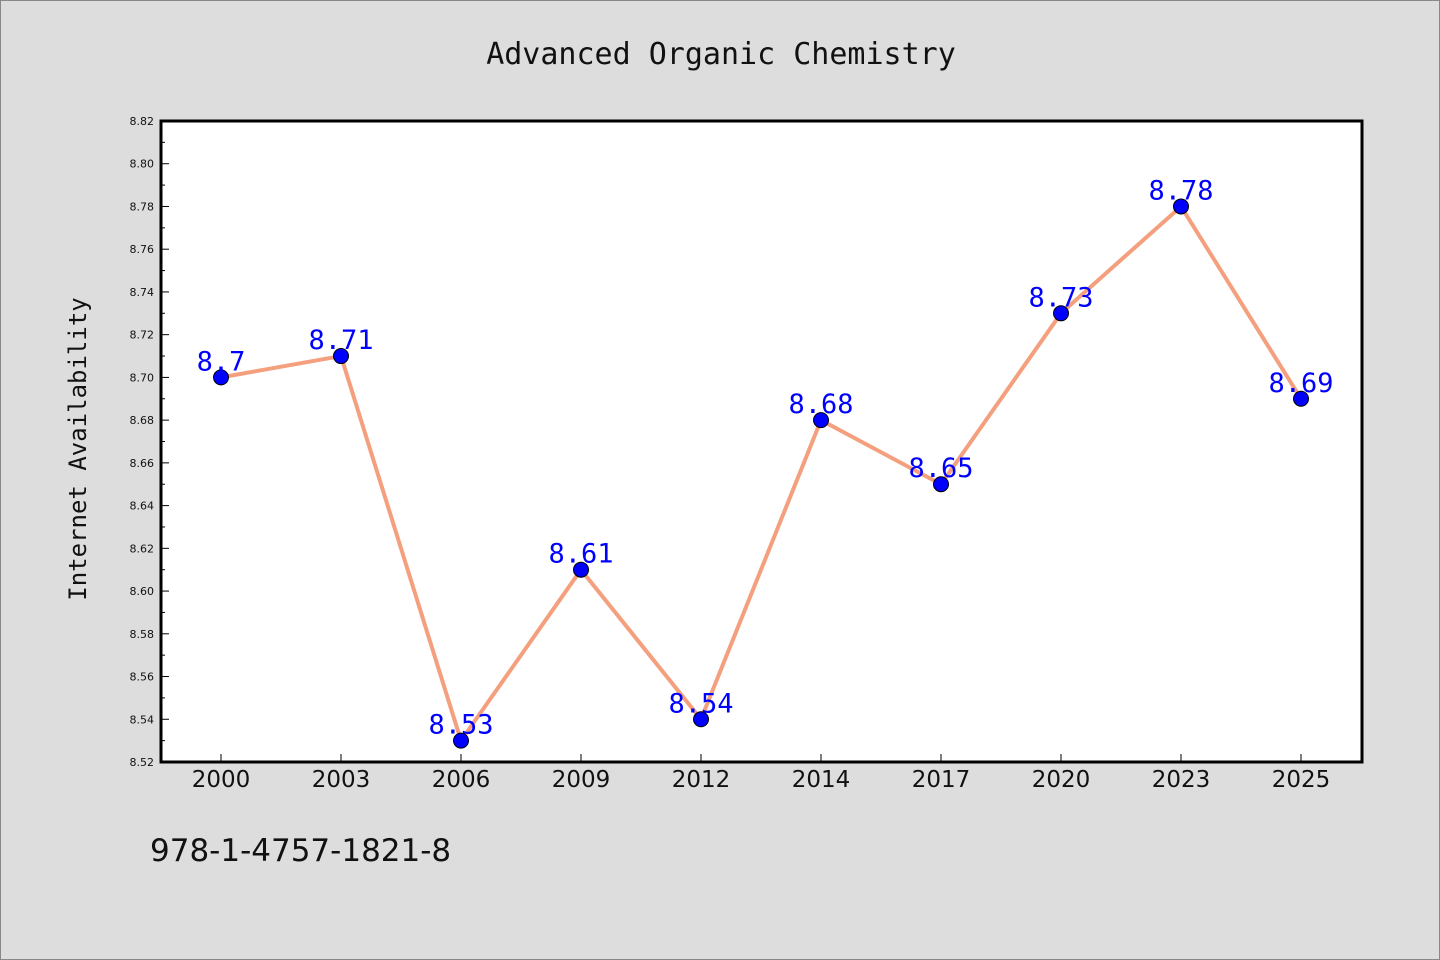 The height and width of the screenshot is (960, 1440). Describe the element at coordinates (142, 121) in the screenshot. I see `y-tick-label: 8.82` at that location.